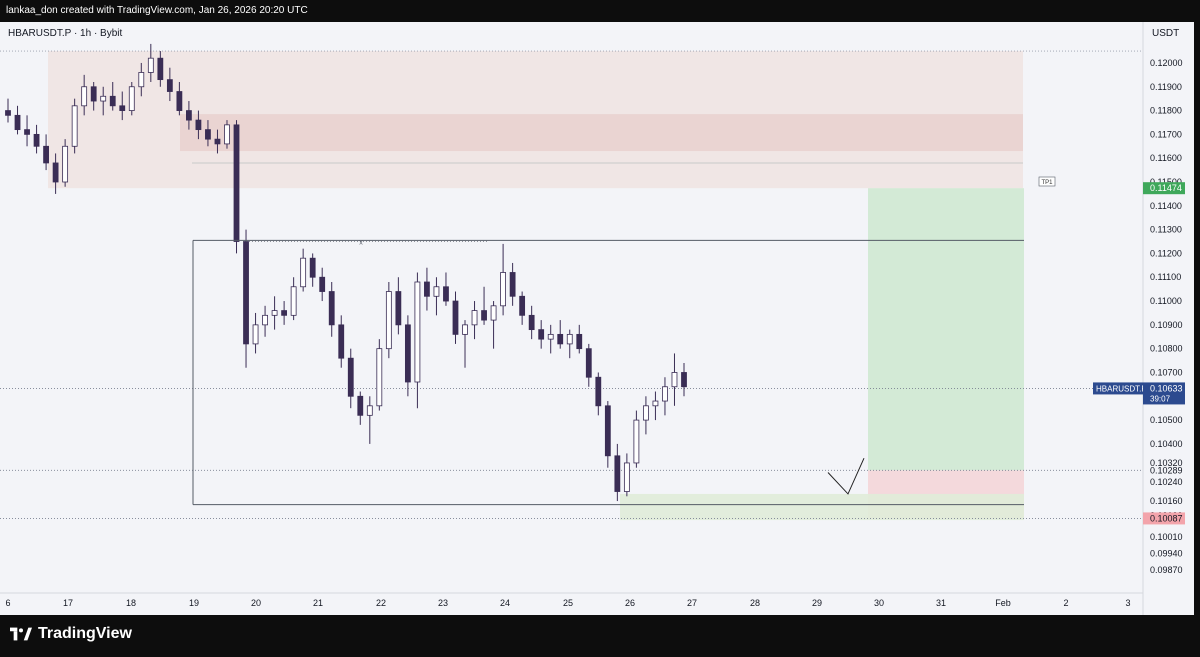  I want to click on time-tick-label: 22, so click(381, 603).